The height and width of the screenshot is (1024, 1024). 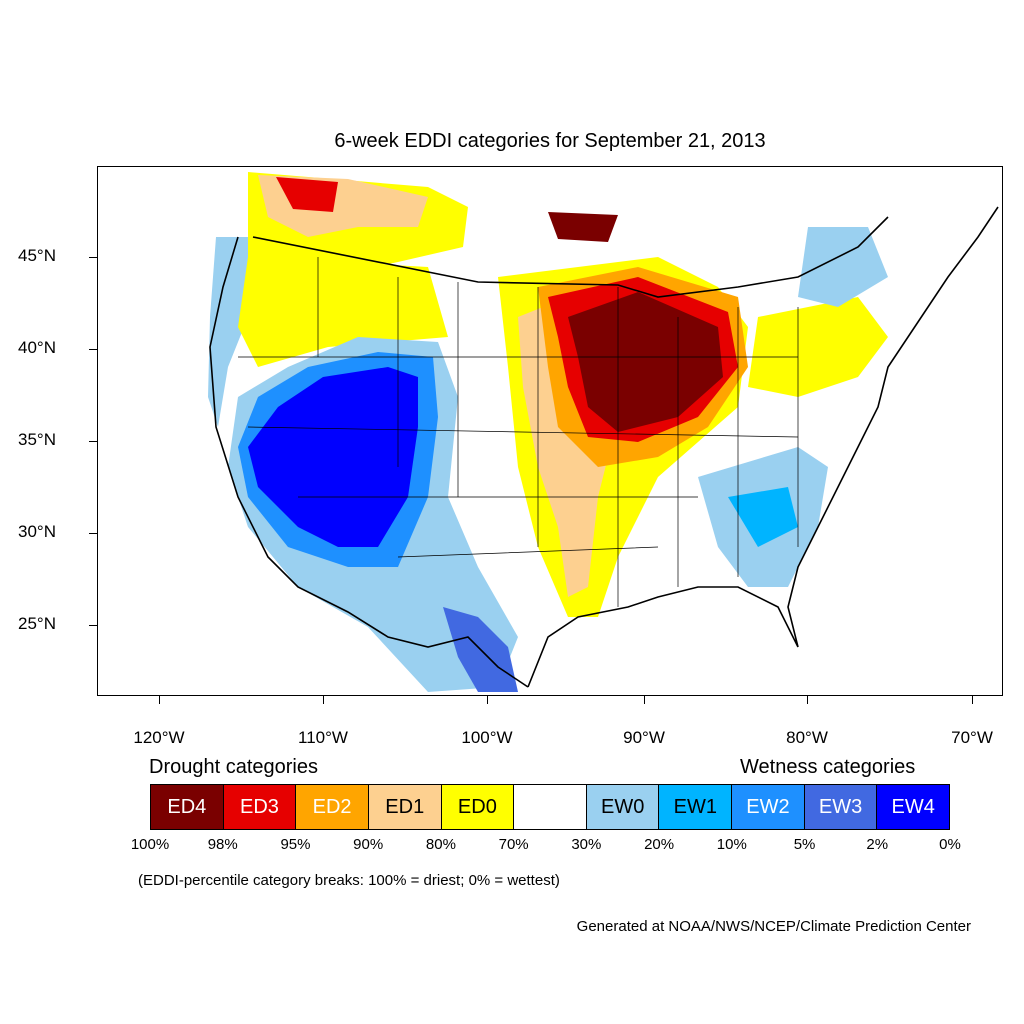 I want to click on lon-label-70: 70°W, so click(x=972, y=737).